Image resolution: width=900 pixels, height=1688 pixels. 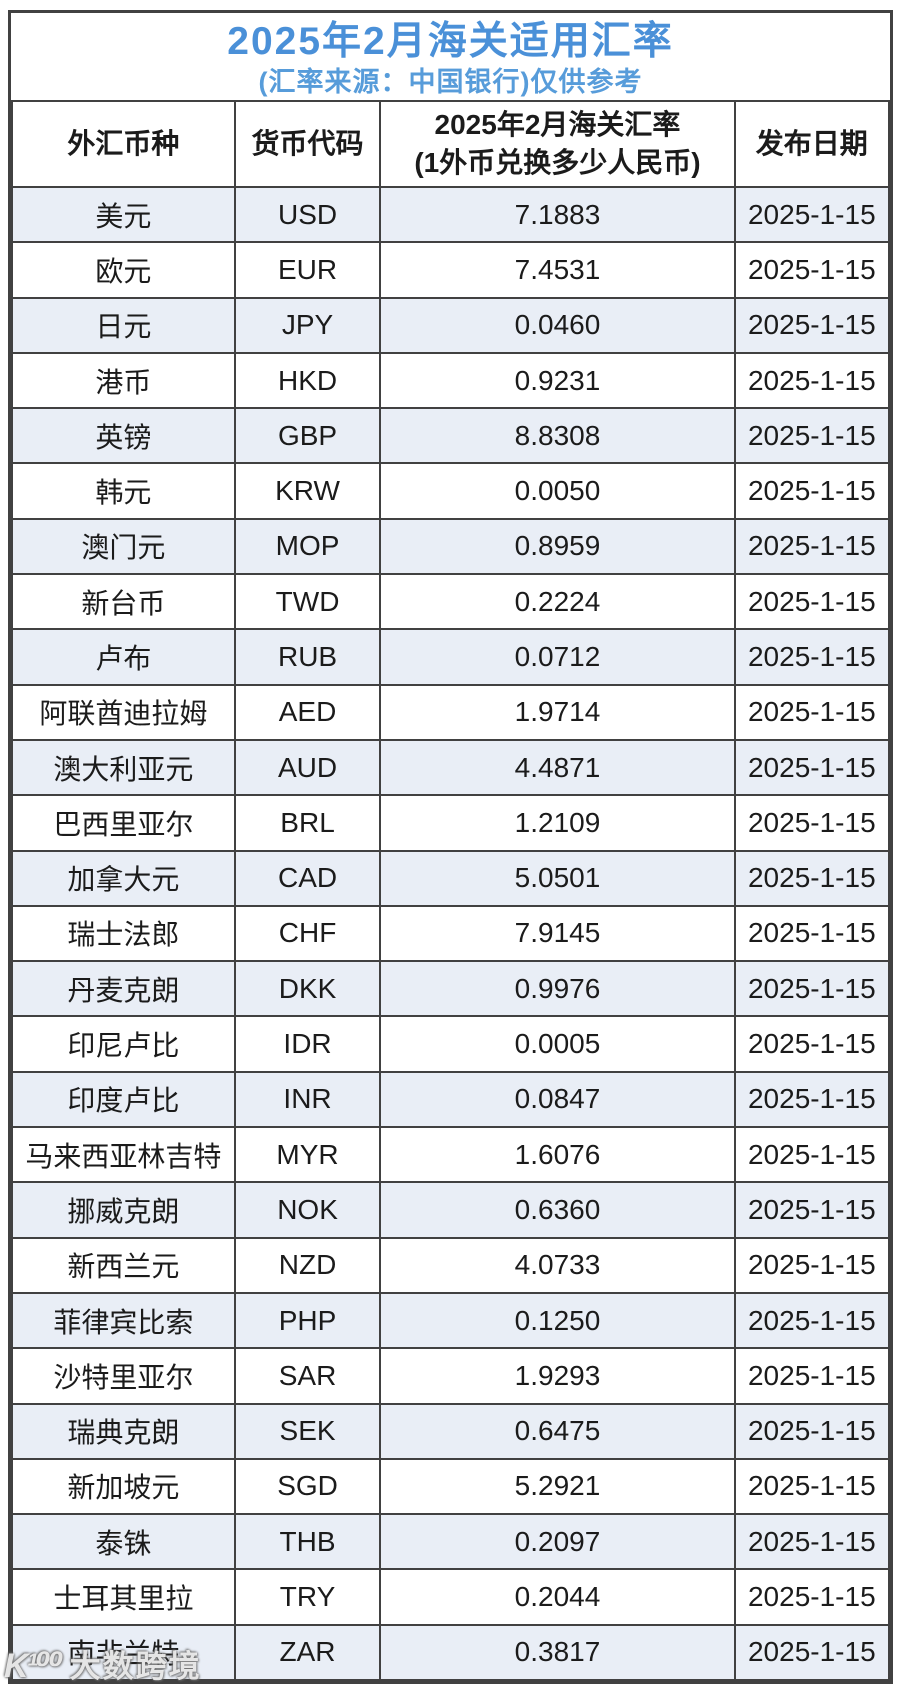 What do you see at coordinates (307, 1431) in the screenshot?
I see `cell-currency-code: SEK` at bounding box center [307, 1431].